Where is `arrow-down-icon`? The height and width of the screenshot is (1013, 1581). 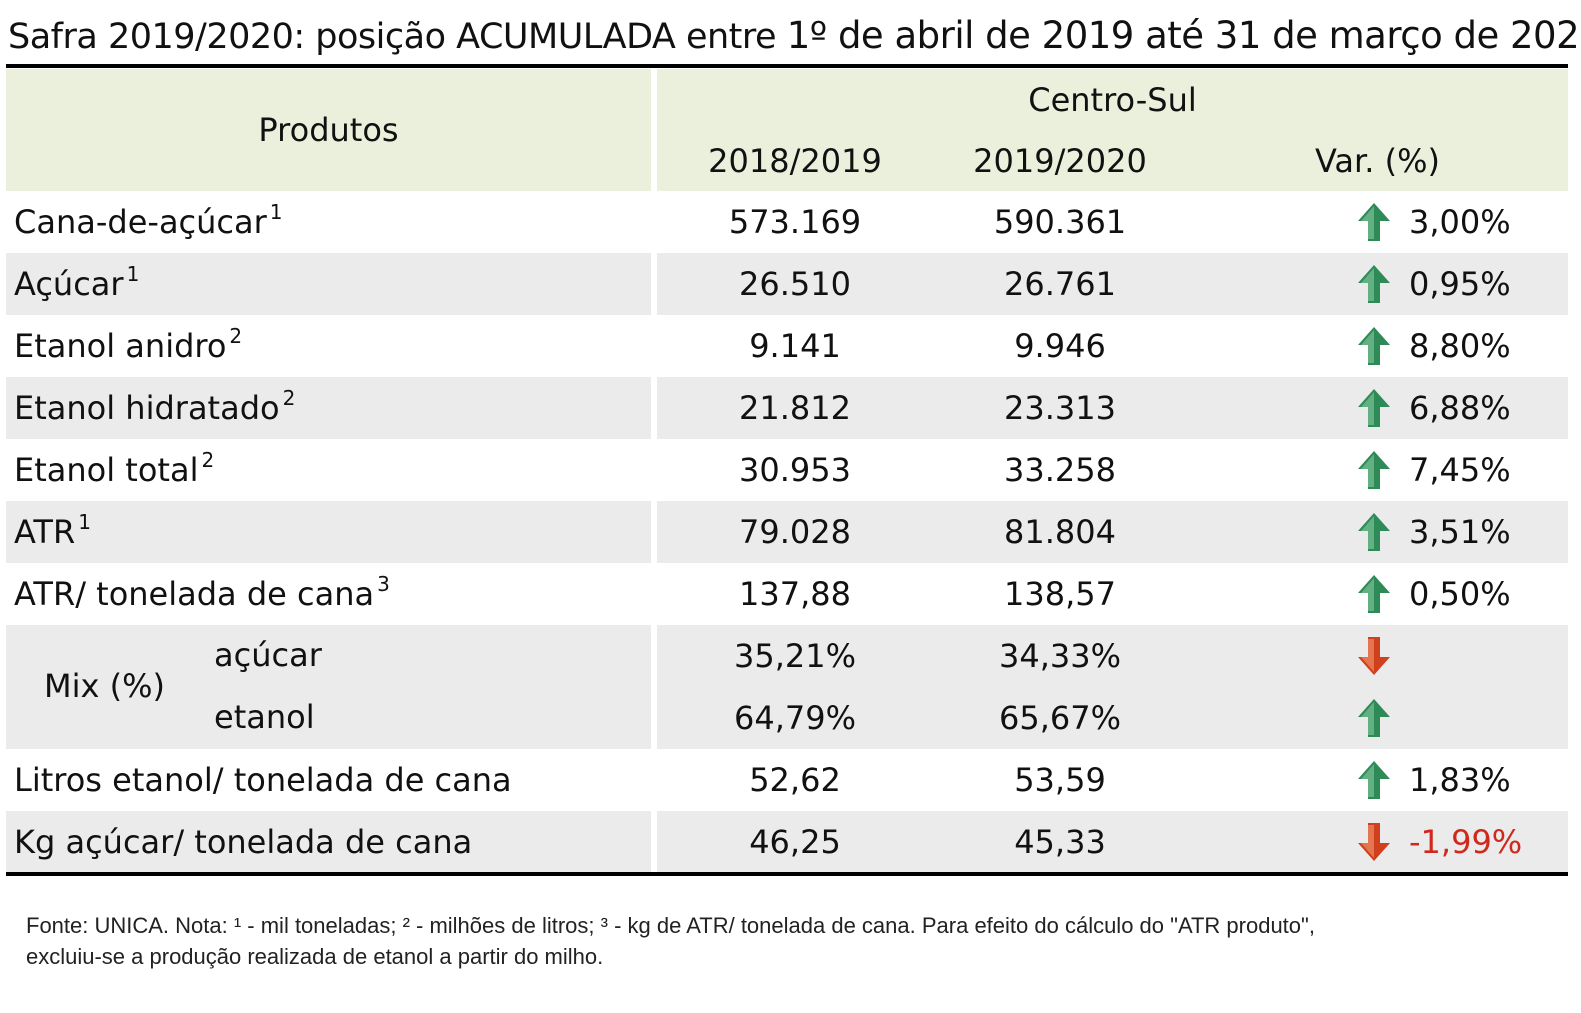 arrow-down-icon is located at coordinates (1374, 656).